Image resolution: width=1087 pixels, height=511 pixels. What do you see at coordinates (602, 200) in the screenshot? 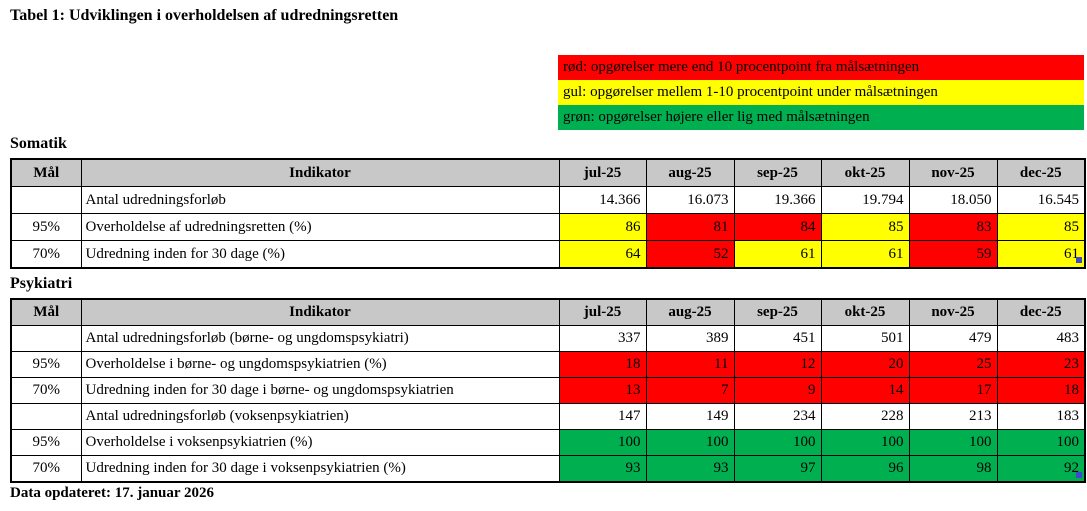
I see `cell-value: 14.366` at bounding box center [602, 200].